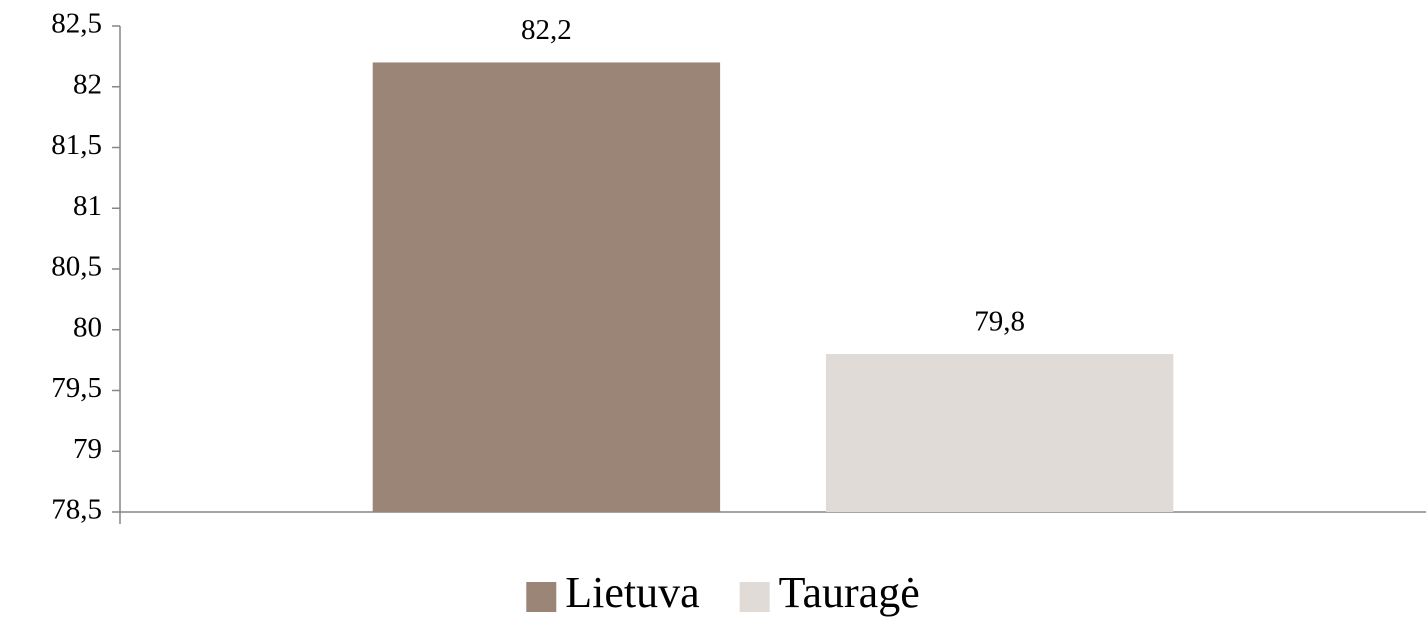 The height and width of the screenshot is (621, 1426). Describe the element at coordinates (632, 592) in the screenshot. I see `legend-label: Lietuva` at that location.